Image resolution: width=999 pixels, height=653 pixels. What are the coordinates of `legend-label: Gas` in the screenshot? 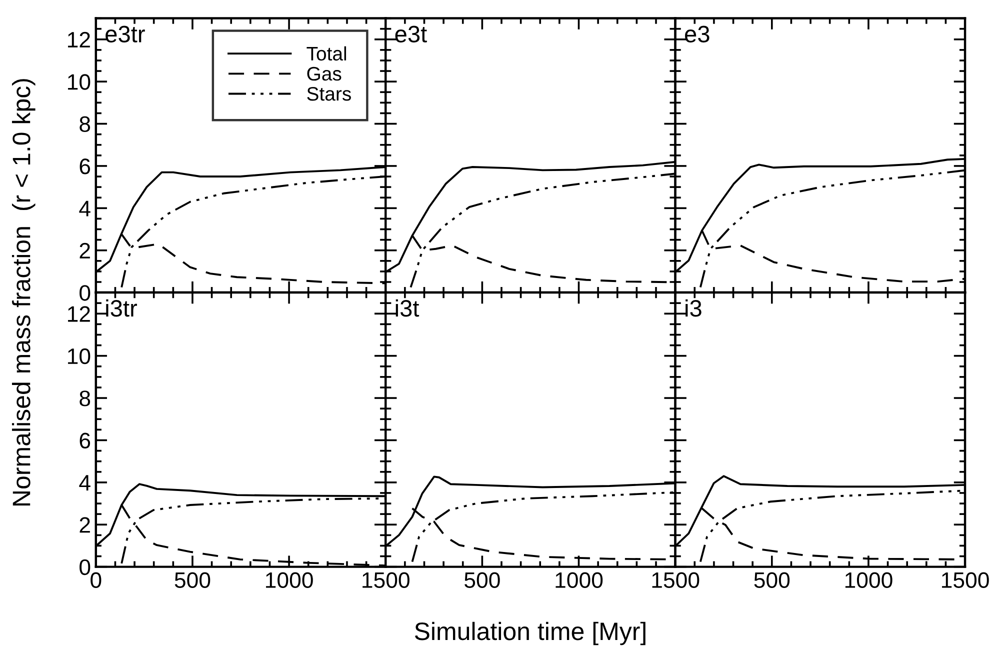 It's located at (324, 73).